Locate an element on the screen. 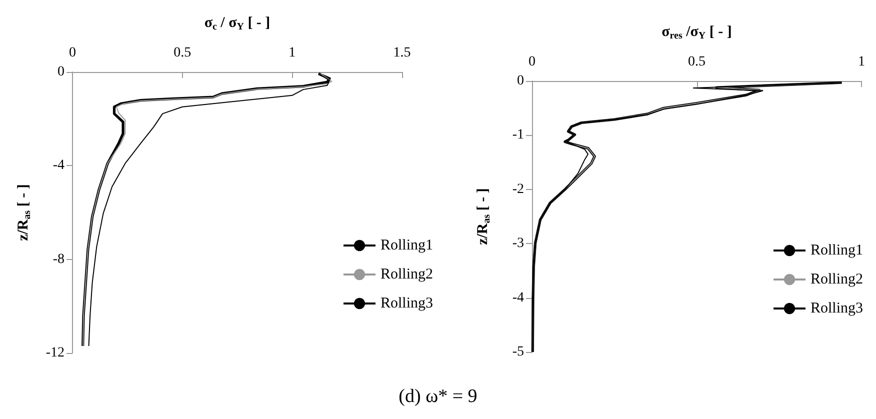 Image resolution: width=876 pixels, height=419 pixels. y-tick-label: -8 is located at coordinates (58, 259).